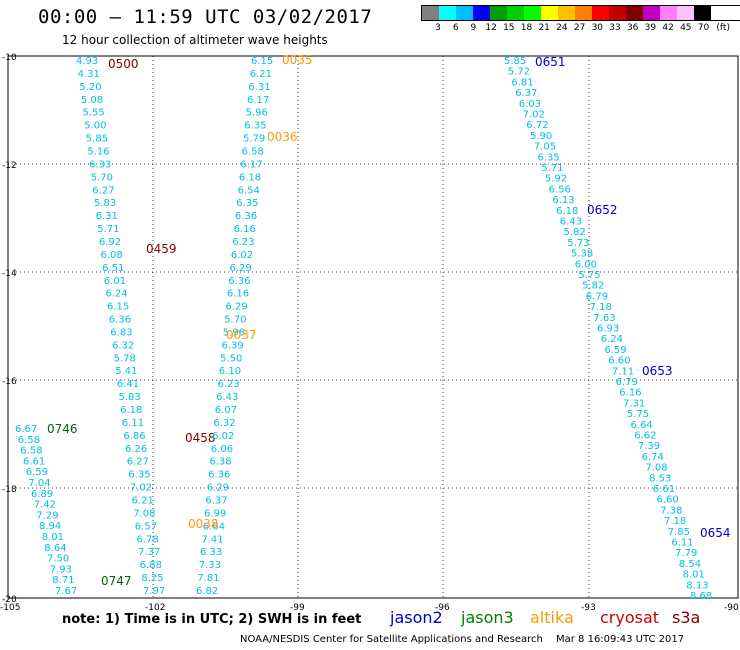 The image size is (740, 650). What do you see at coordinates (116, 581) in the screenshot?
I see `pass-time-label: 0747` at bounding box center [116, 581].